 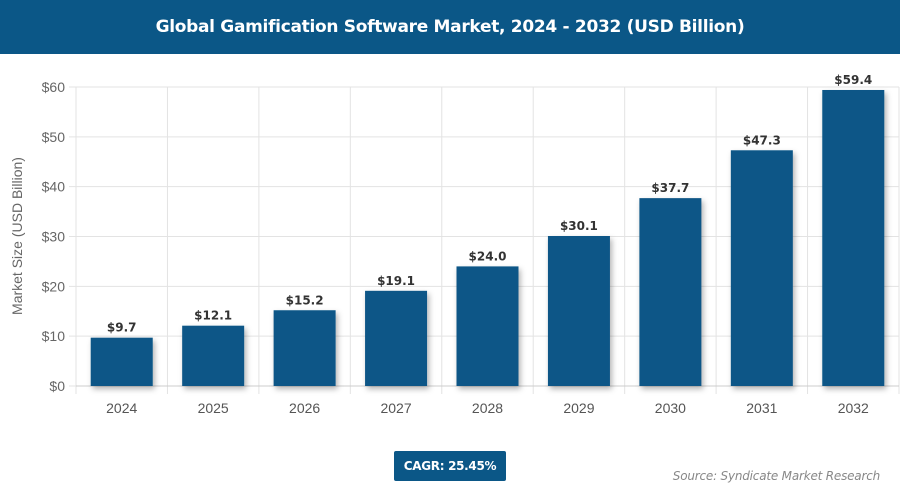 I want to click on data-label: $12.1, so click(x=213, y=316).